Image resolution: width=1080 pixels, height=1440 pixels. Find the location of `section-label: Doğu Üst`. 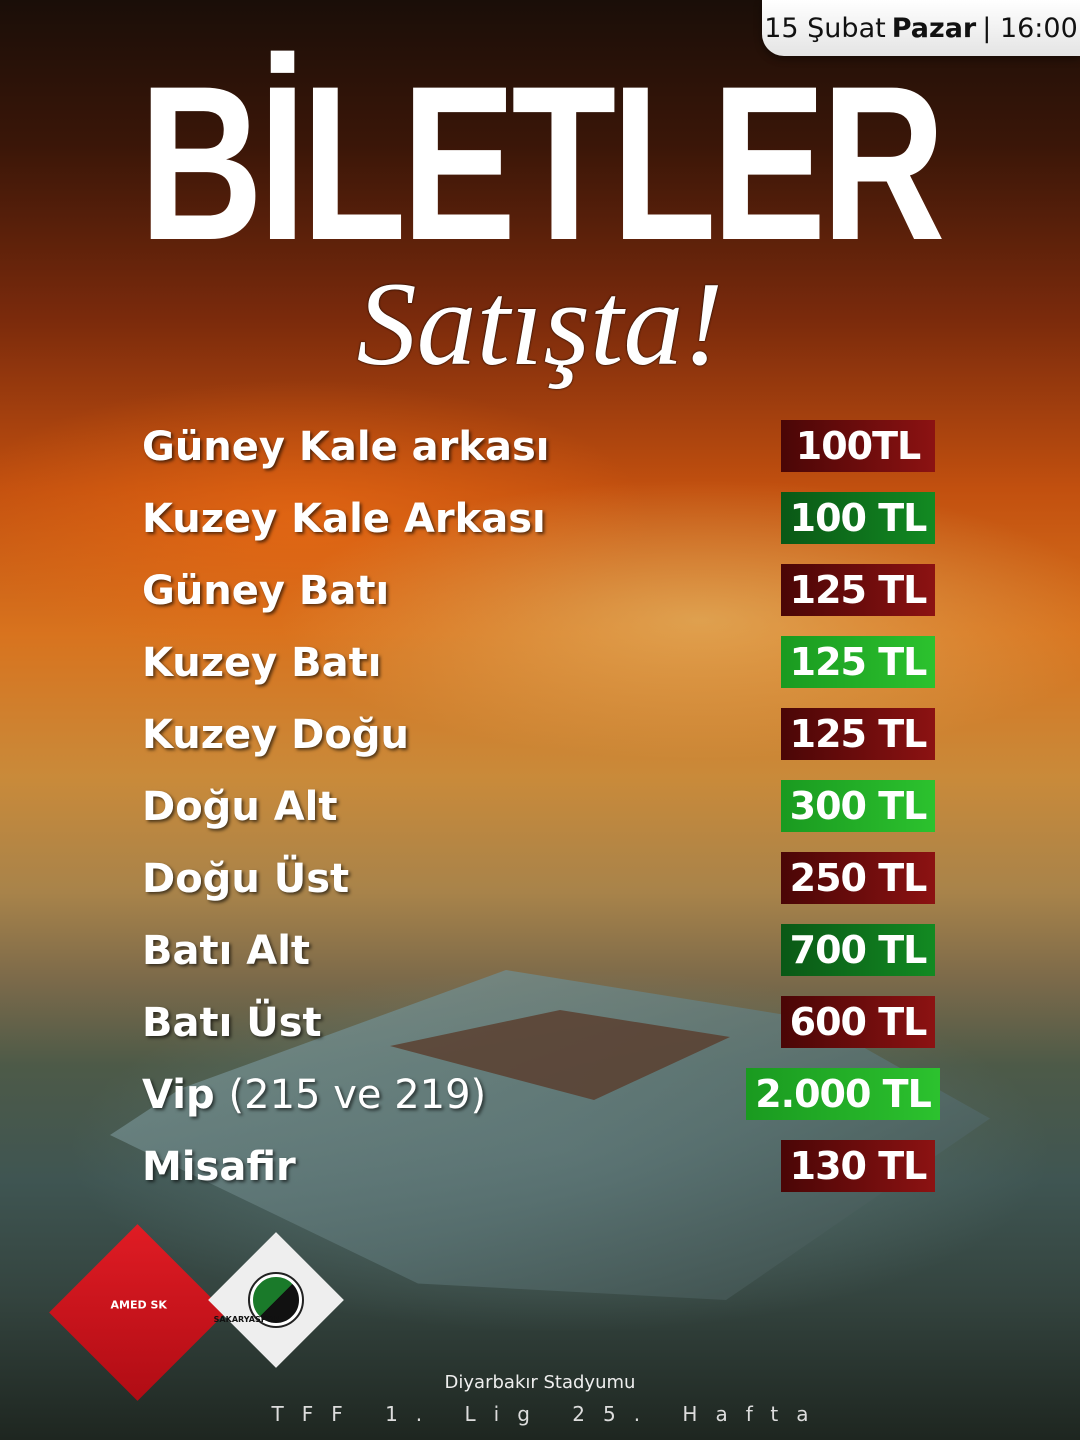

section-label: Doğu Üst is located at coordinates (246, 879).